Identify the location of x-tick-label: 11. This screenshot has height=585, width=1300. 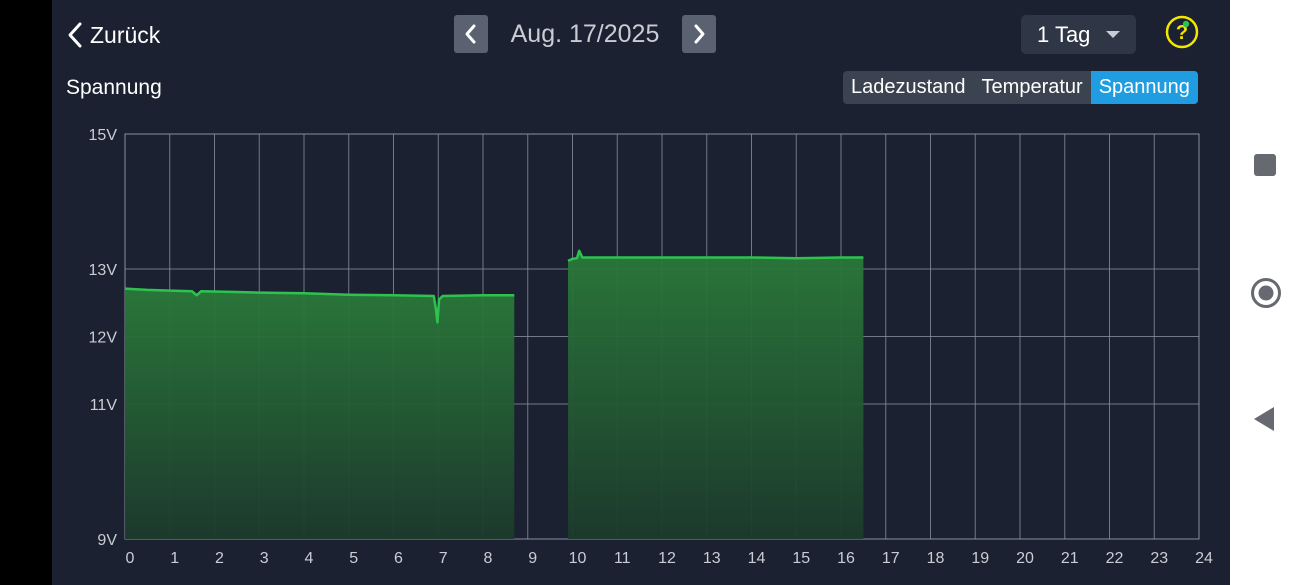
(622, 558).